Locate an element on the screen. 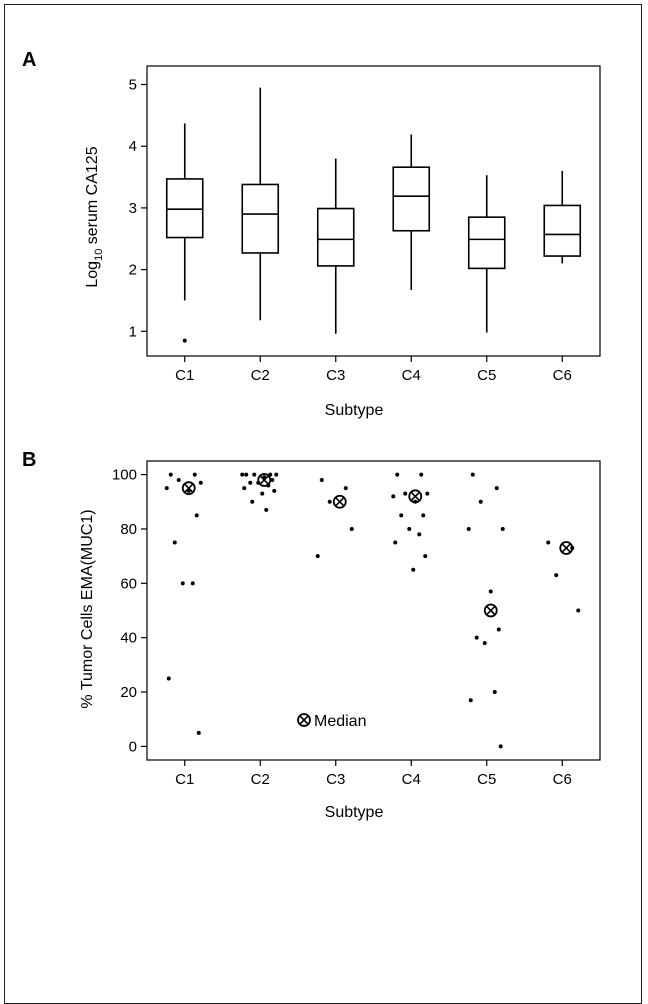 This screenshot has height=1004, width=648. ylabel-rest: serum CA125 is located at coordinates (92, 197).